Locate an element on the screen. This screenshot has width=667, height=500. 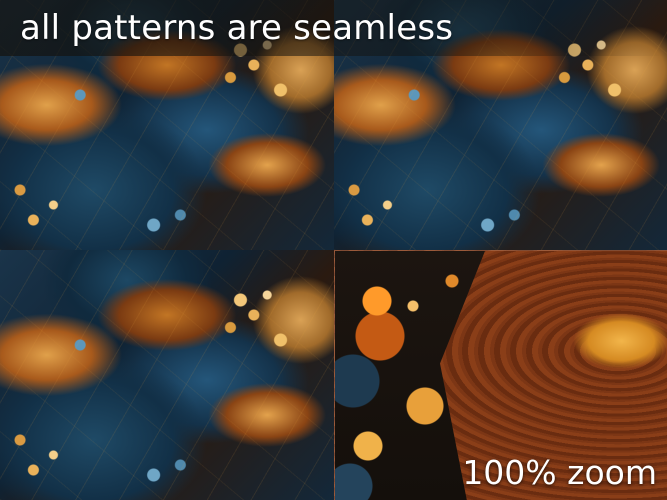
headline-band is located at coordinates (333, 28).